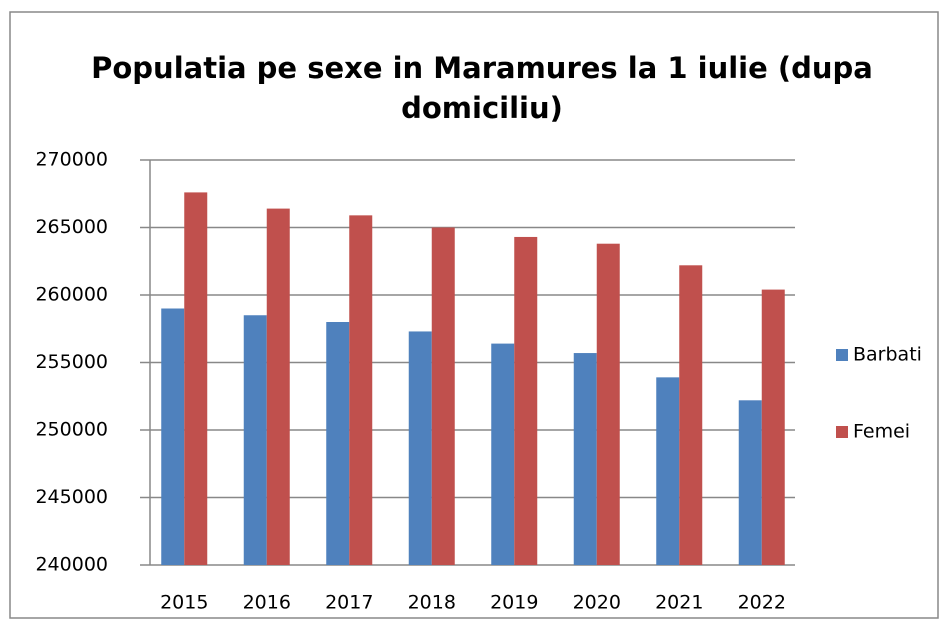  Describe the element at coordinates (71, 295) in the screenshot. I see `y-tick-label: 260000` at that location.